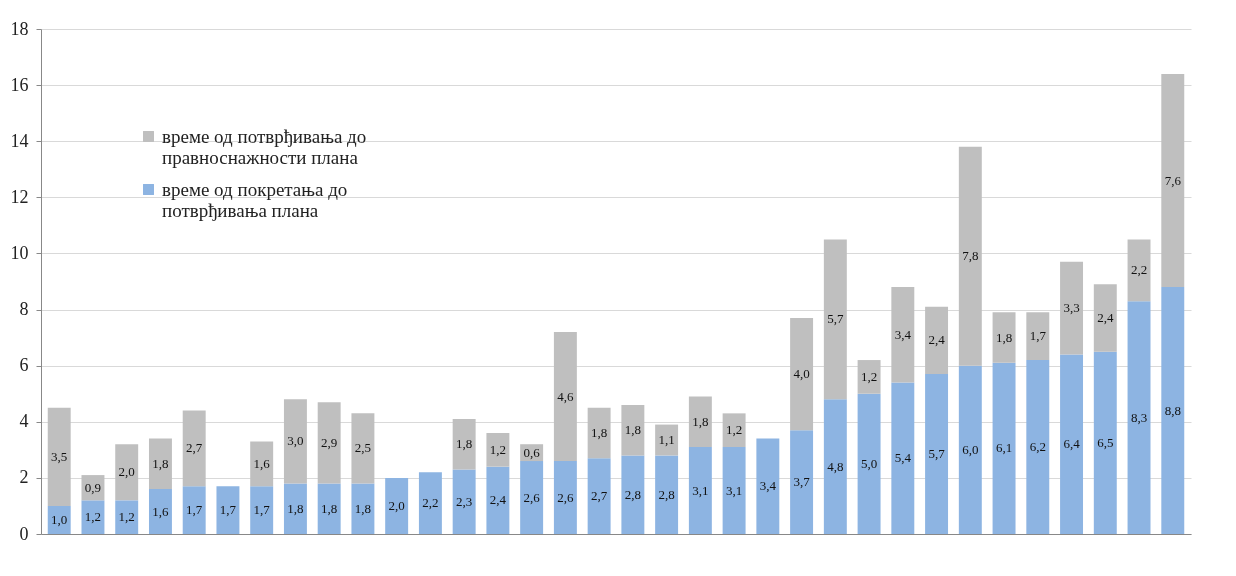 Image resolution: width=1236 pixels, height=576 pixels. I want to click on data-label: 2,2, so click(1139, 270).